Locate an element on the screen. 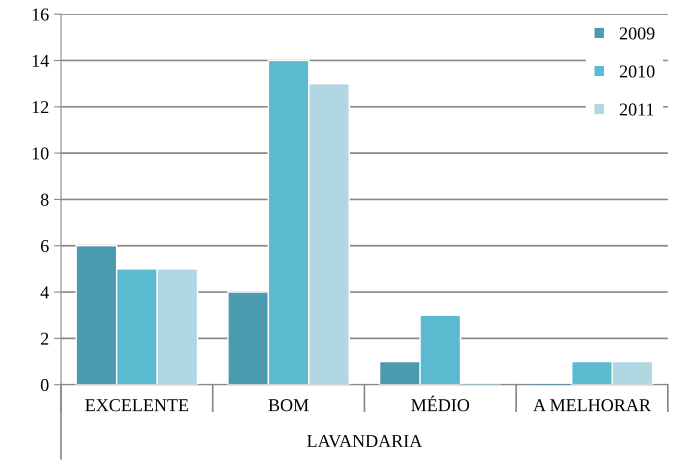  y-tick-label: 6 is located at coordinates (44, 246).